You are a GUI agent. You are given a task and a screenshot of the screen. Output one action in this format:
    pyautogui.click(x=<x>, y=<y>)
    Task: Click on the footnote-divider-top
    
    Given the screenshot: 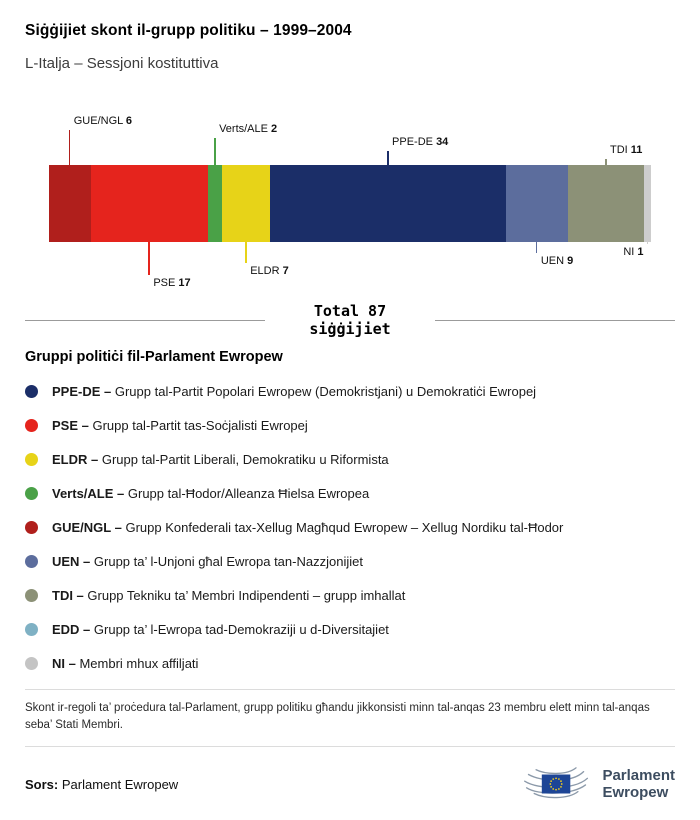 What is the action you would take?
    pyautogui.click(x=350, y=689)
    